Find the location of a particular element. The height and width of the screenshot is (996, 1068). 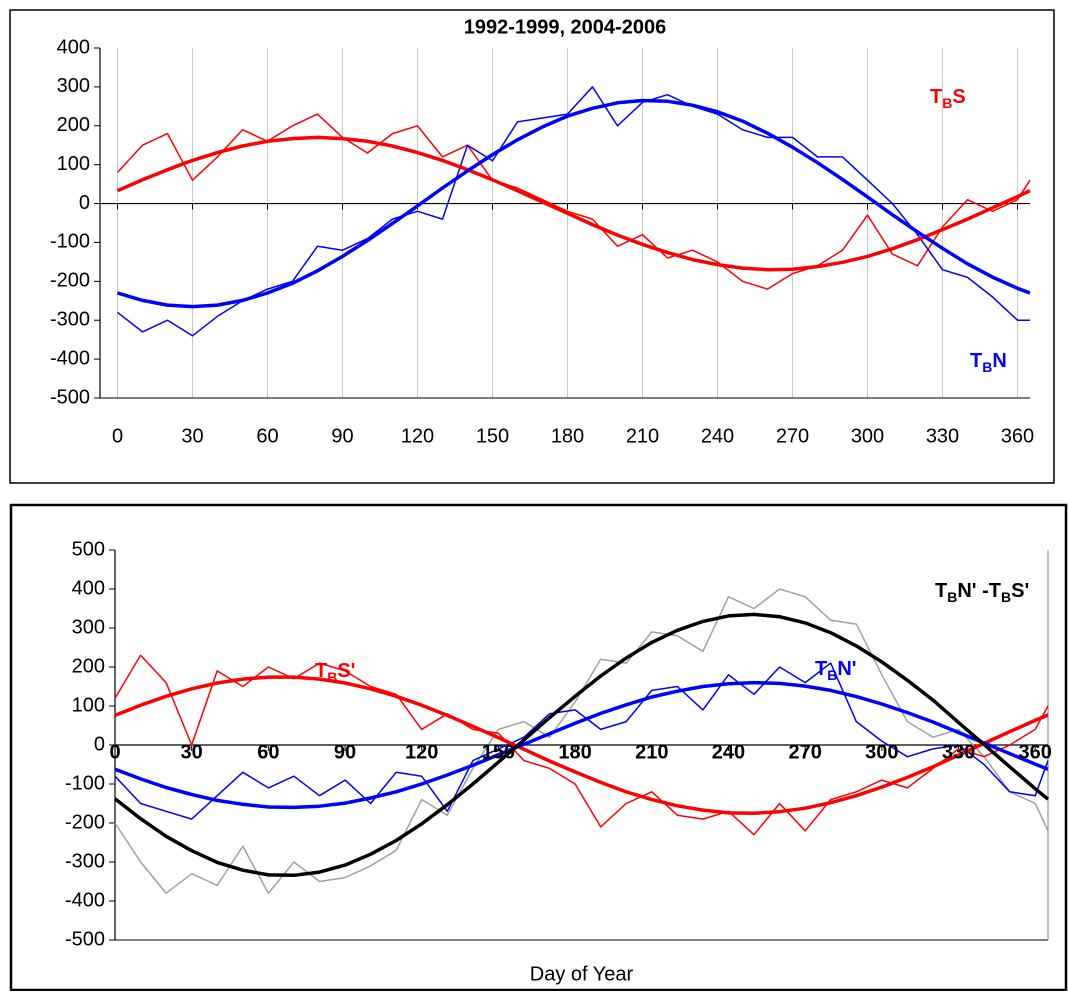

series-label: TBS' is located at coordinates (335, 672).